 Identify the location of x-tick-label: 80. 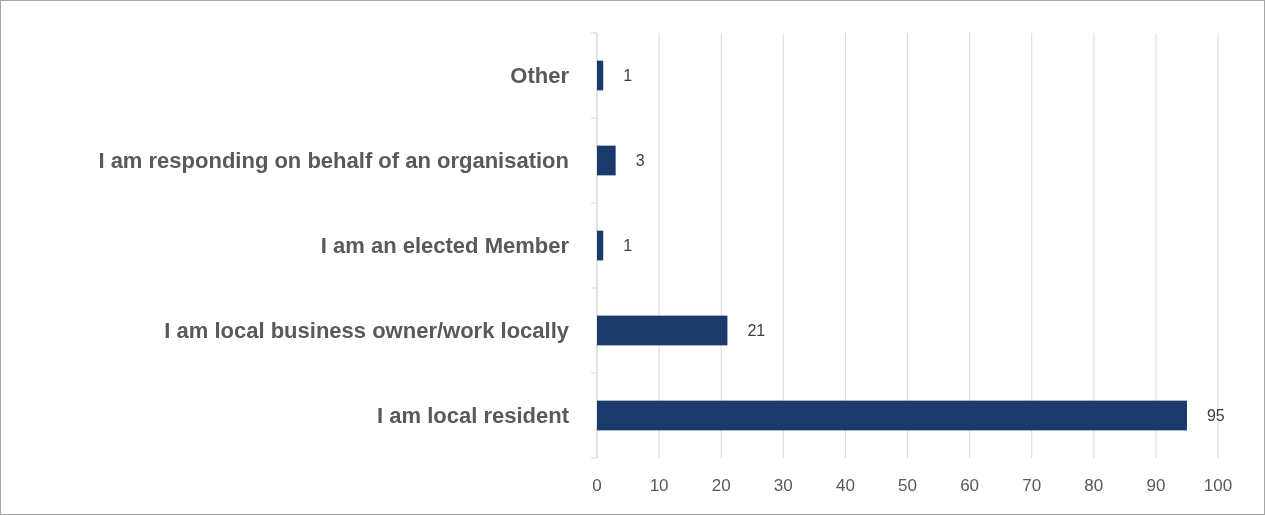
(1094, 485).